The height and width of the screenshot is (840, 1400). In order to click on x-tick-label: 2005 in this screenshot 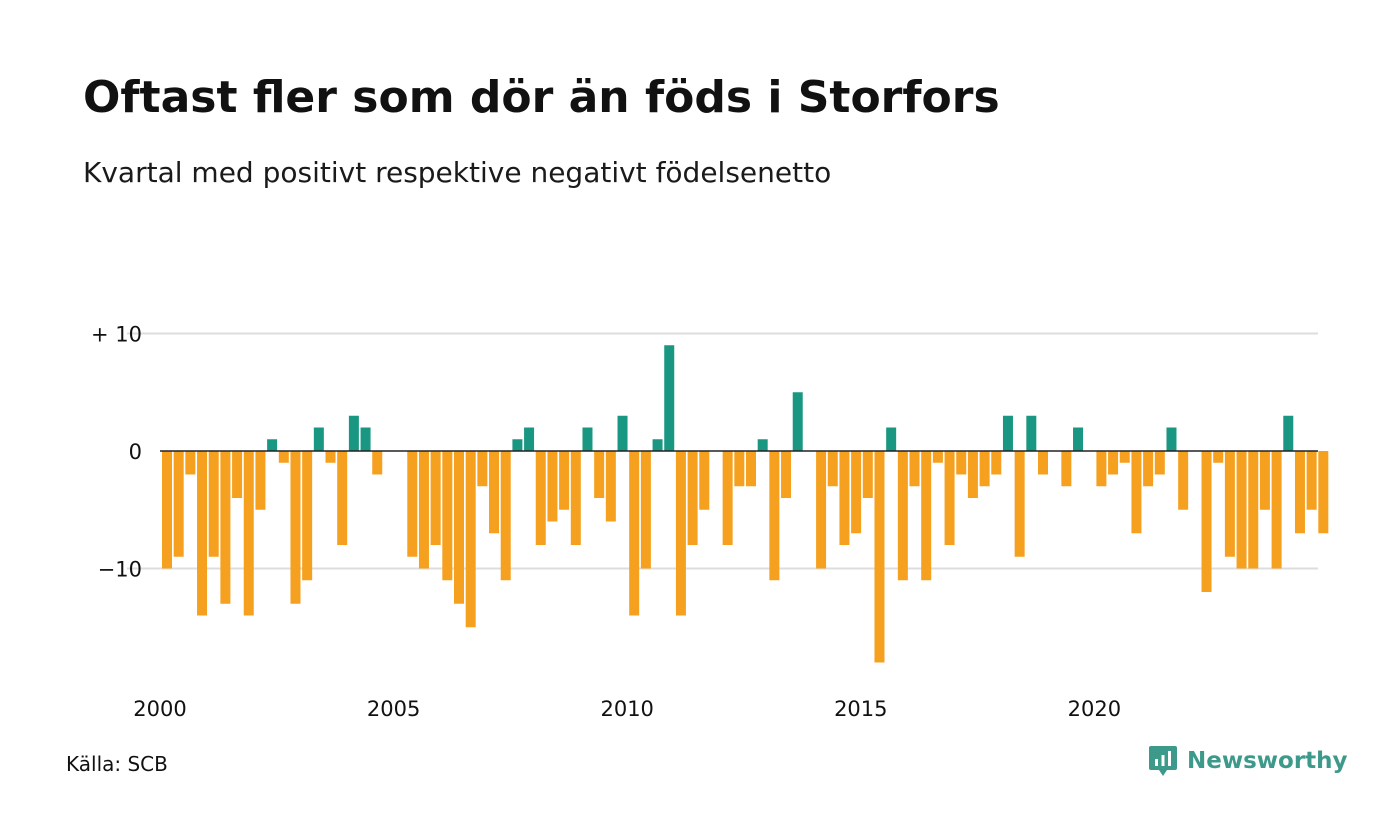, I will do `click(393, 709)`.